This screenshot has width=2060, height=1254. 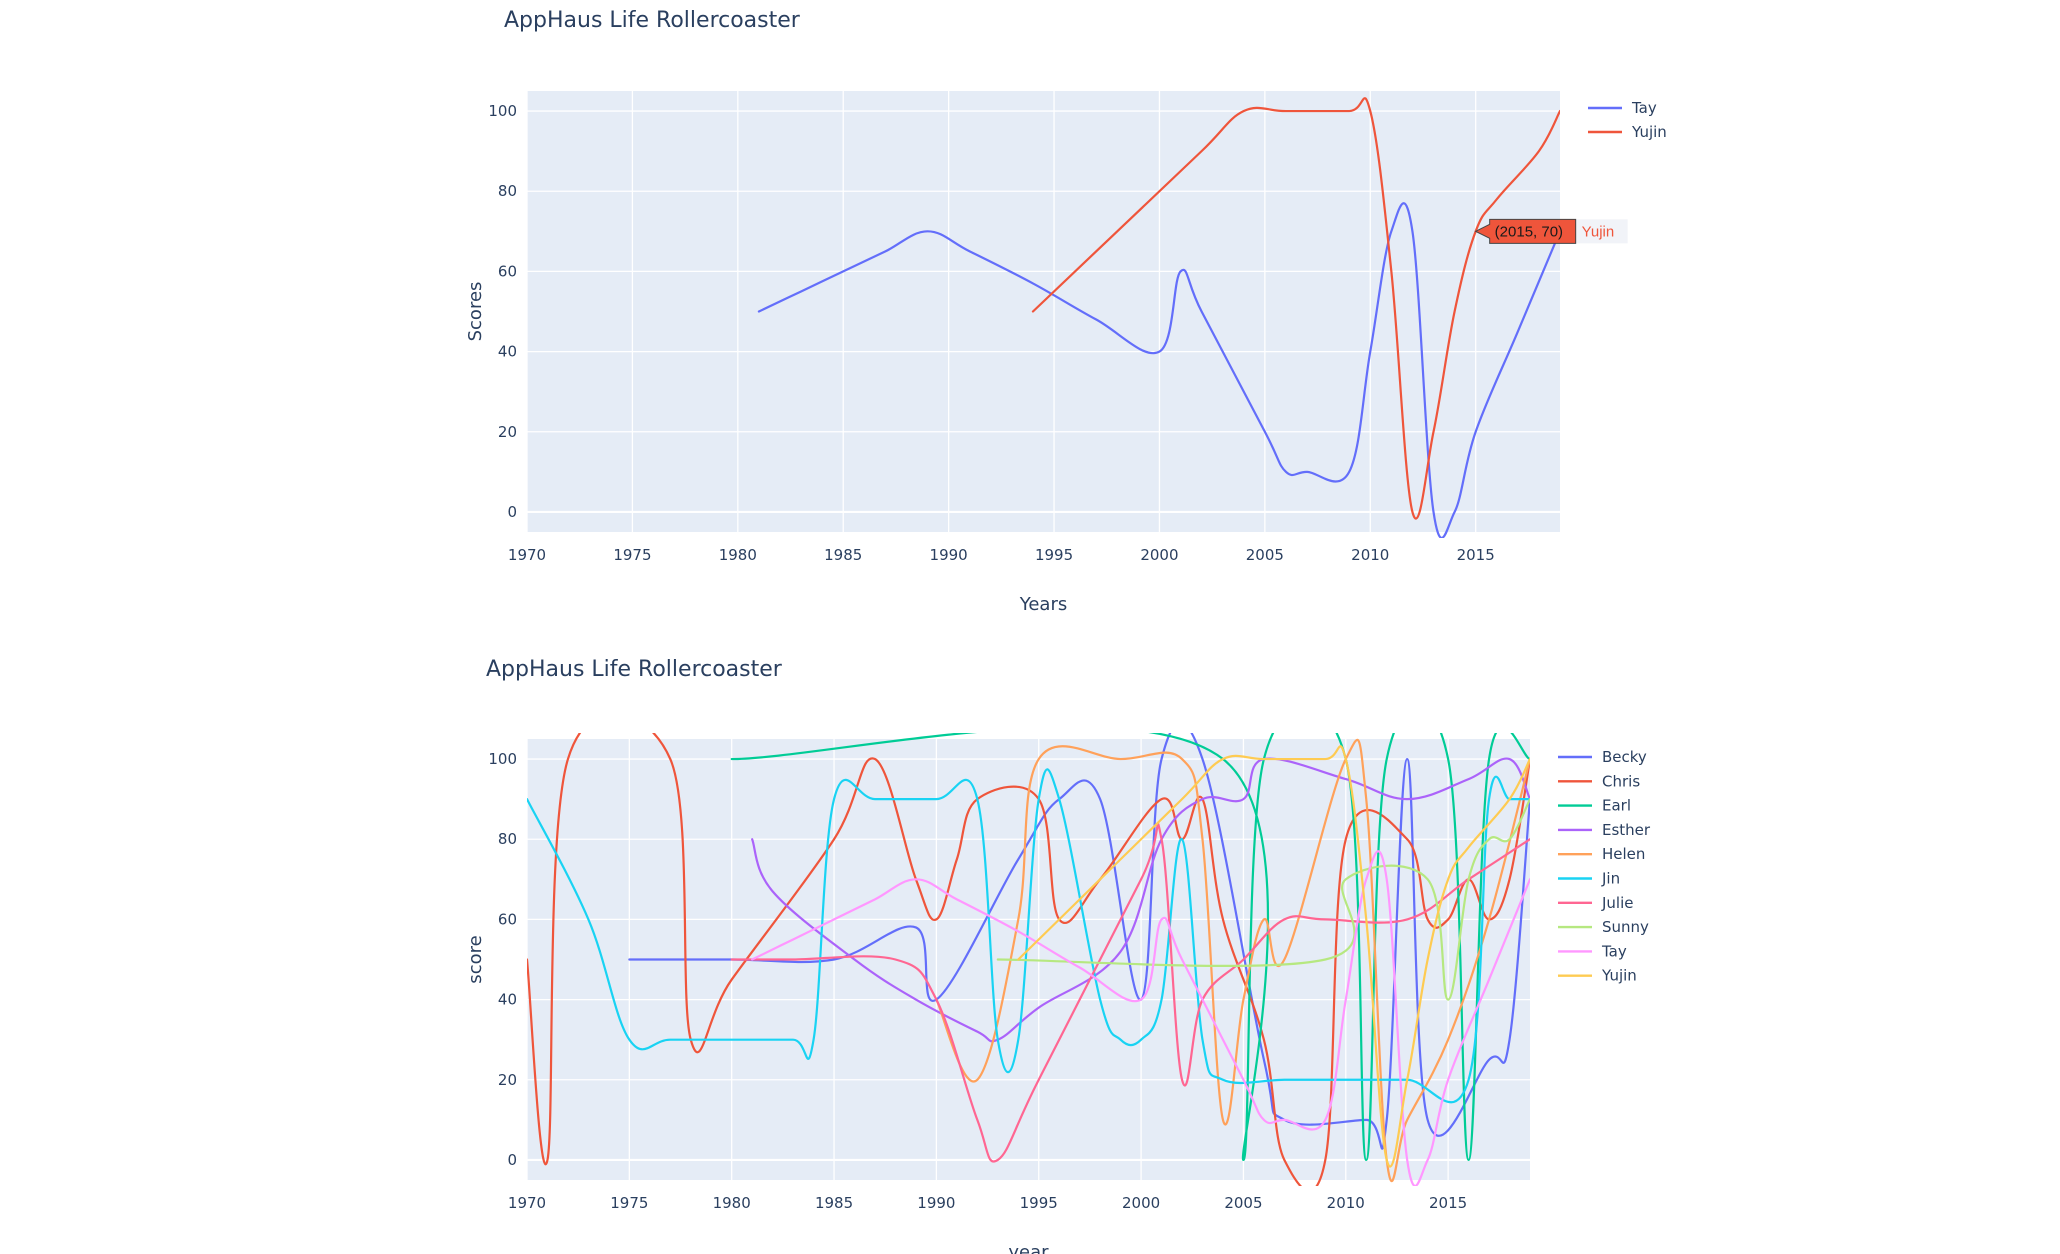 I want to click on legend-label: Earl, so click(x=1616, y=806).